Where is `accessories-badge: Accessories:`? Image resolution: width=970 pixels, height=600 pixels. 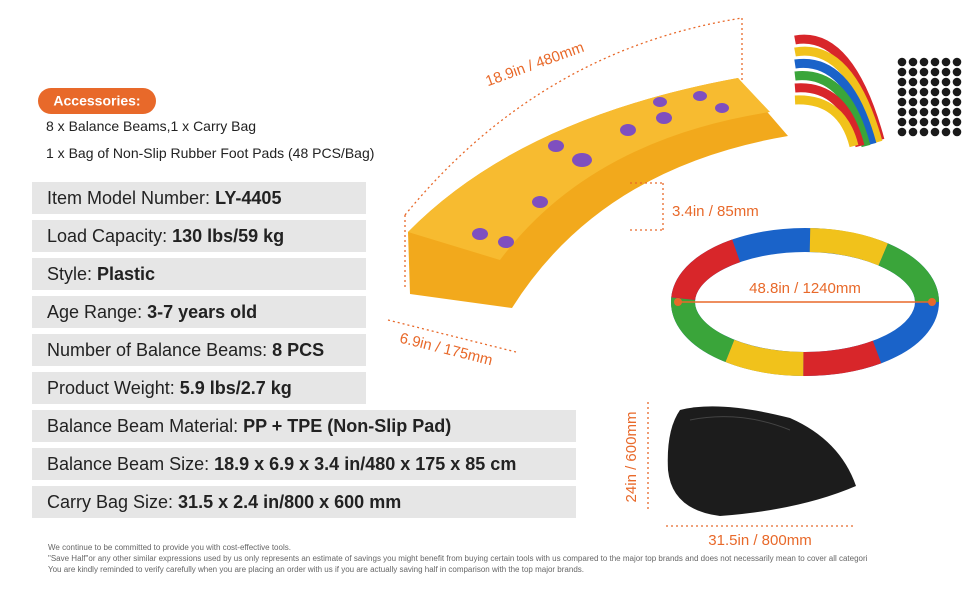 accessories-badge: Accessories: is located at coordinates (96, 101).